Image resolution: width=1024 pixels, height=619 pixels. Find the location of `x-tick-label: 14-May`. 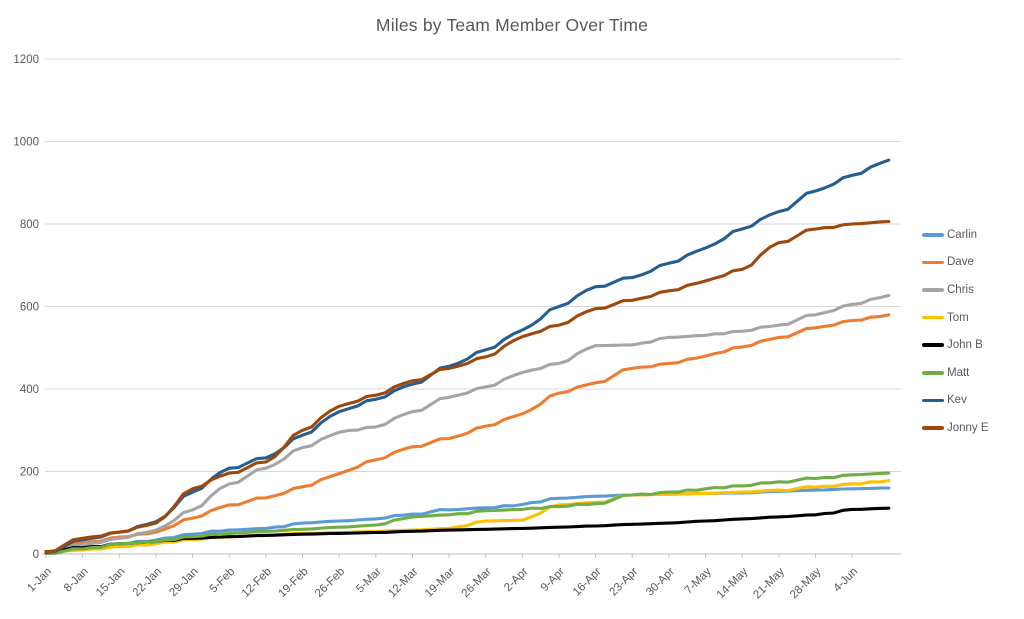

x-tick-label: 14-May is located at coordinates (733, 583).